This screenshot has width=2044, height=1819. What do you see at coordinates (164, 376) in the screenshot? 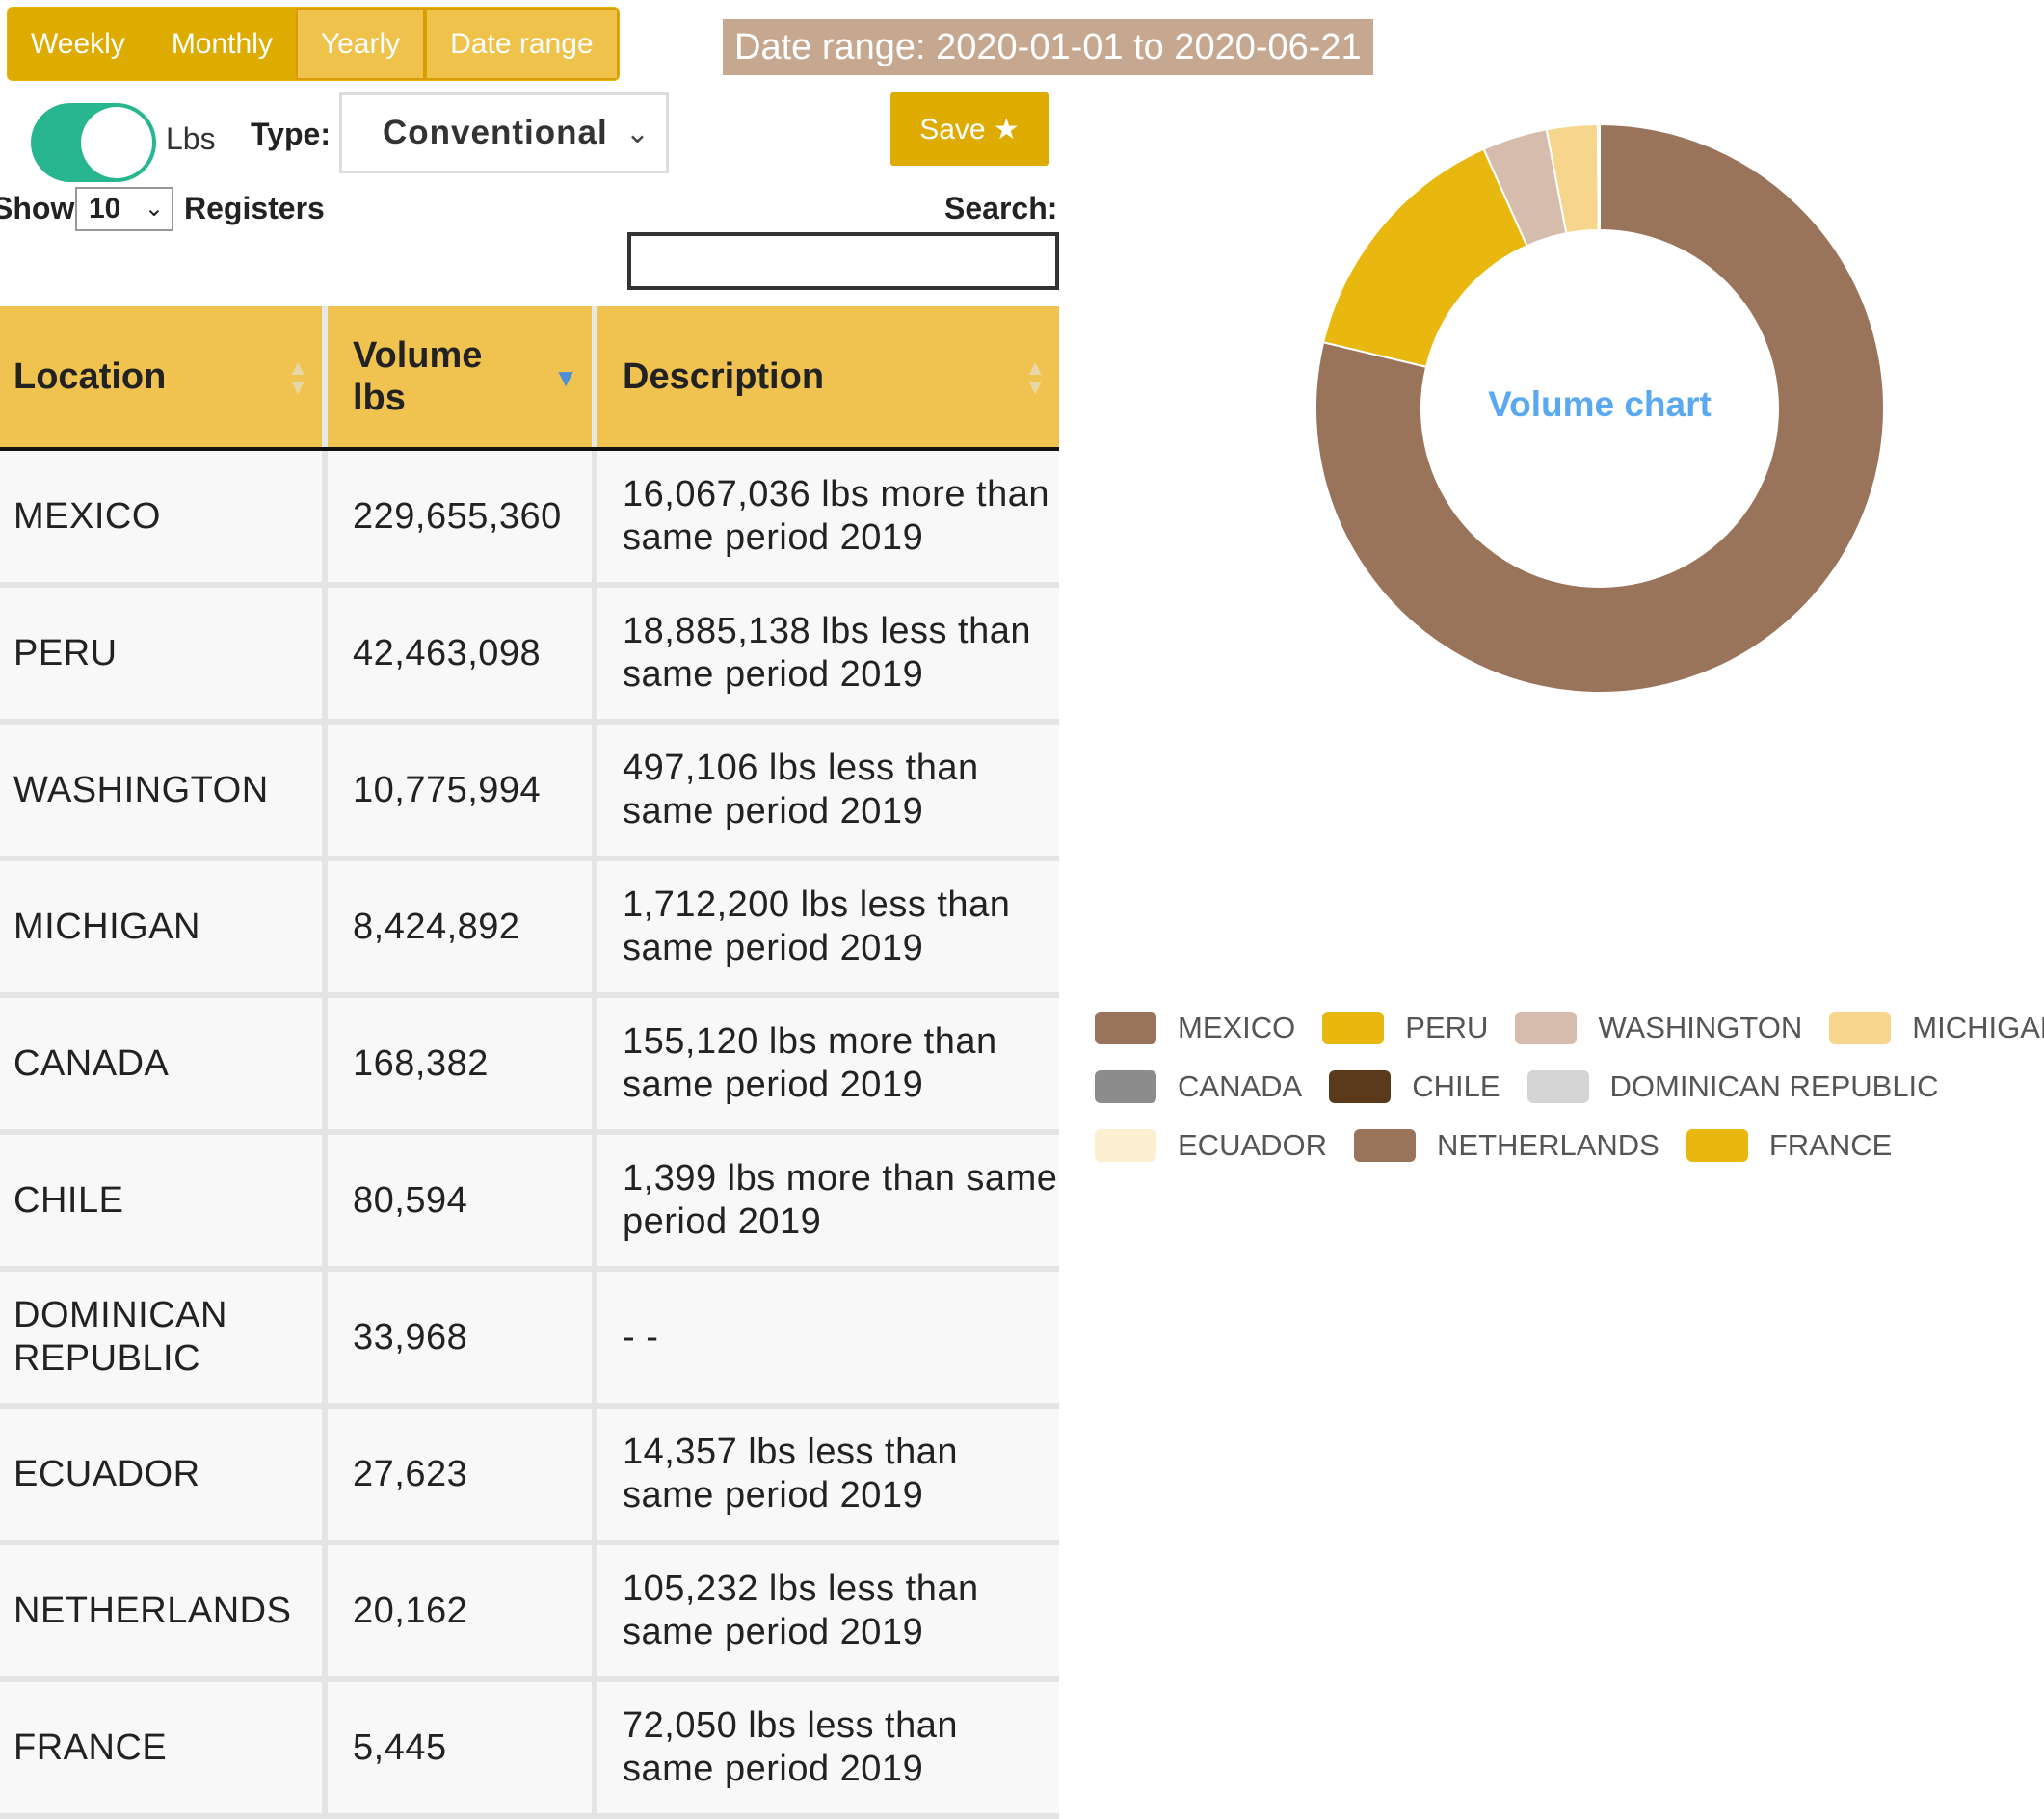
I see `column-header-location: Location ▲▼` at bounding box center [164, 376].